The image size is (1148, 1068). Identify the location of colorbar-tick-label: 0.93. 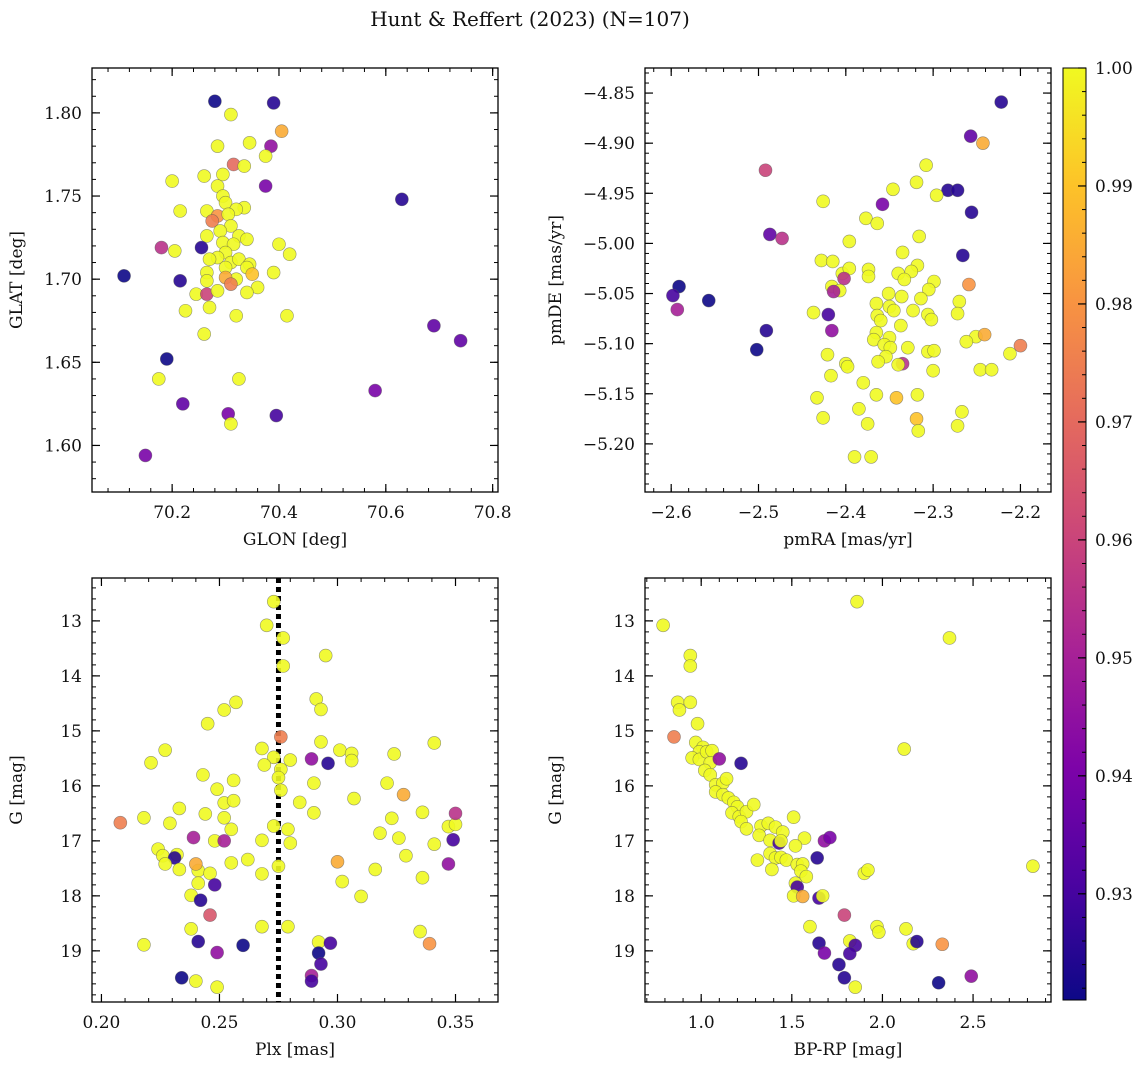
(1114, 895).